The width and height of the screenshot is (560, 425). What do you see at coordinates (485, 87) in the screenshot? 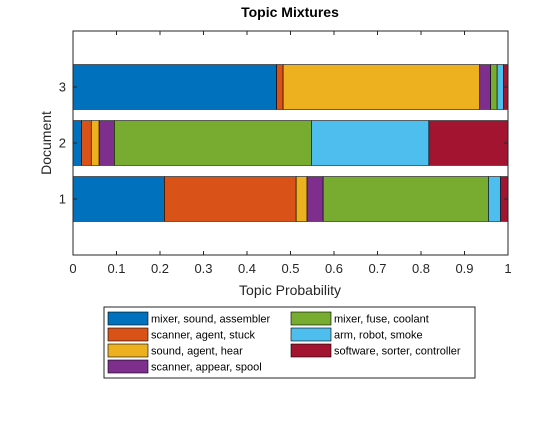
I see `bar-doc3-topic4` at bounding box center [485, 87].